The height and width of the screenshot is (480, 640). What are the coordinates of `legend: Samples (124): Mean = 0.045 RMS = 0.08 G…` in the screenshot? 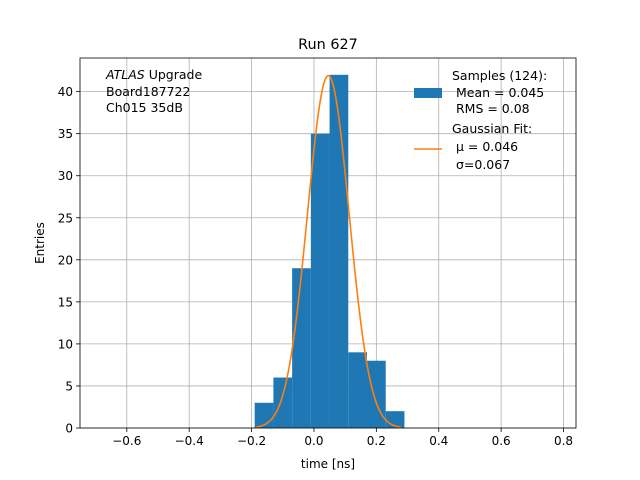 It's located at (480, 120).